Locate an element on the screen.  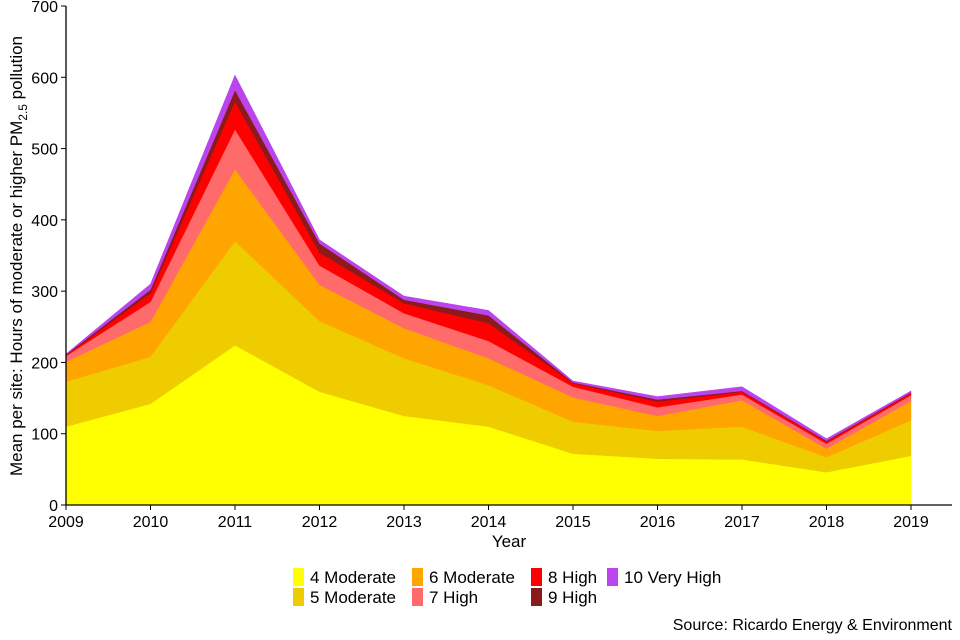
y-tick-label: 300 is located at coordinates (44, 292).